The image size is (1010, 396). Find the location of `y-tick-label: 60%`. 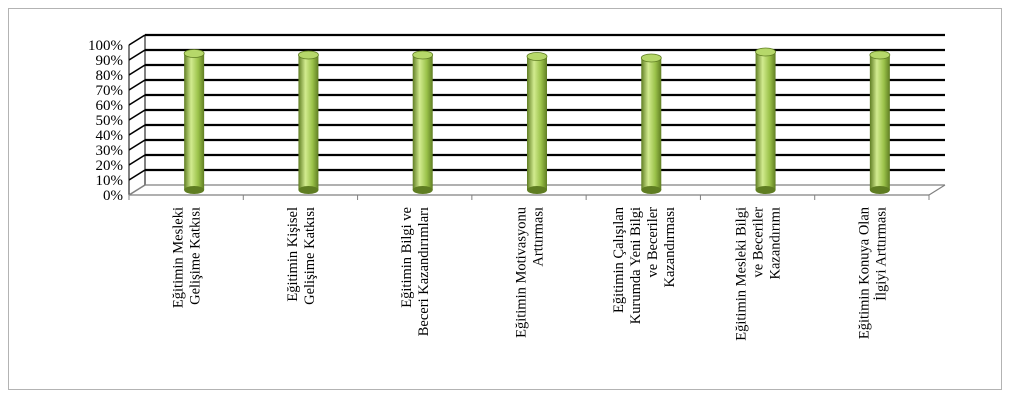

y-tick-label: 60% is located at coordinates (110, 106).